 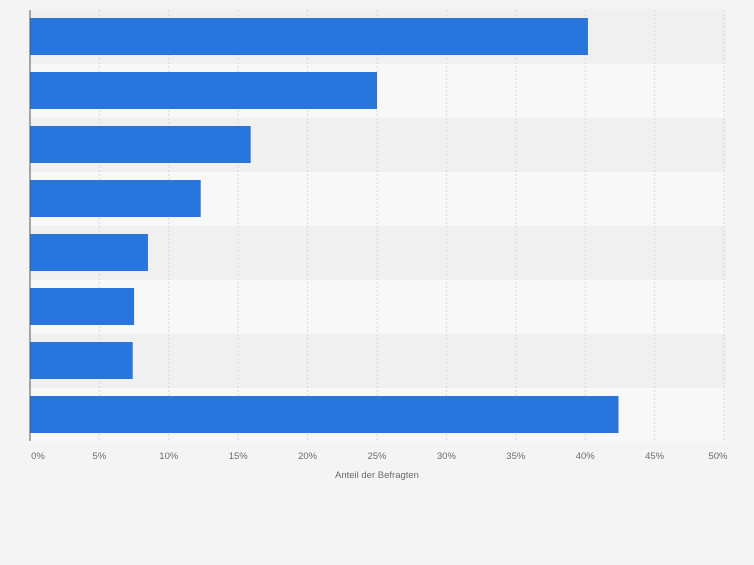 I want to click on x-tick-label: 45%, so click(x=655, y=456).